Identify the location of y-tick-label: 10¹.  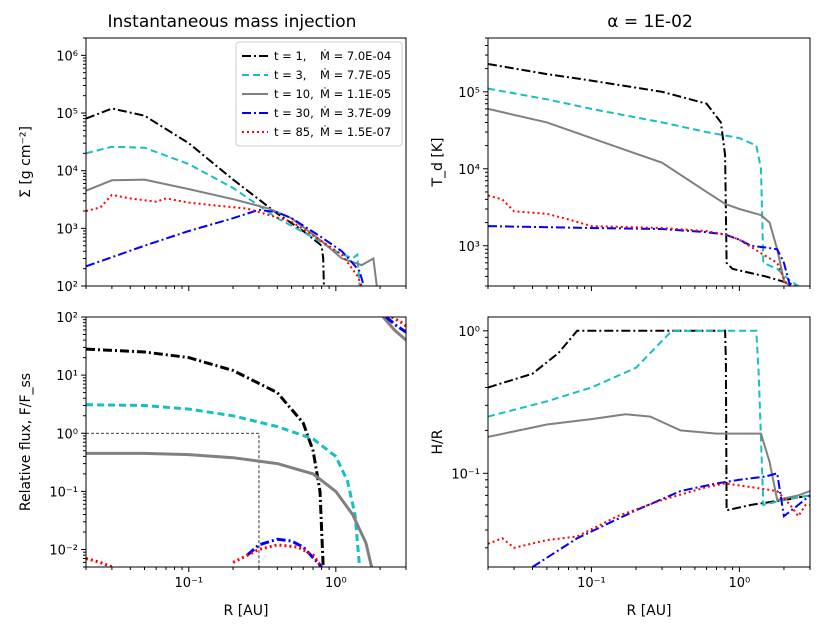
(67, 376).